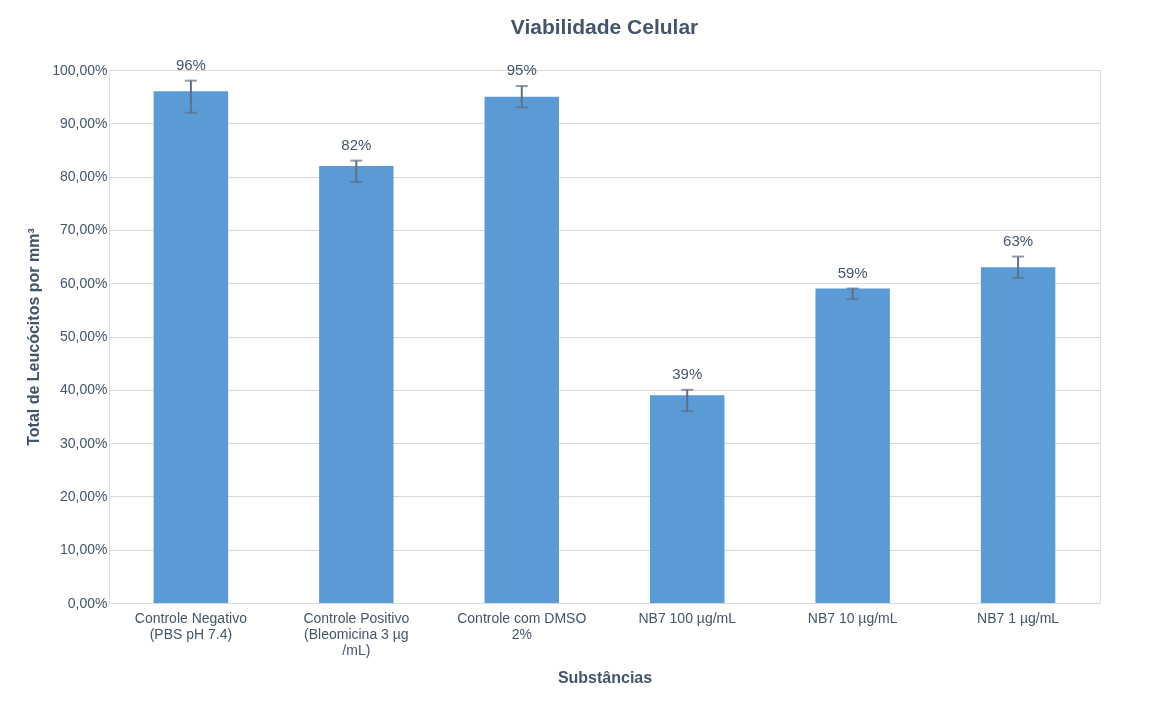 Image resolution: width=1150 pixels, height=725 pixels. What do you see at coordinates (521, 69) in the screenshot?
I see `data-label: 95%` at bounding box center [521, 69].